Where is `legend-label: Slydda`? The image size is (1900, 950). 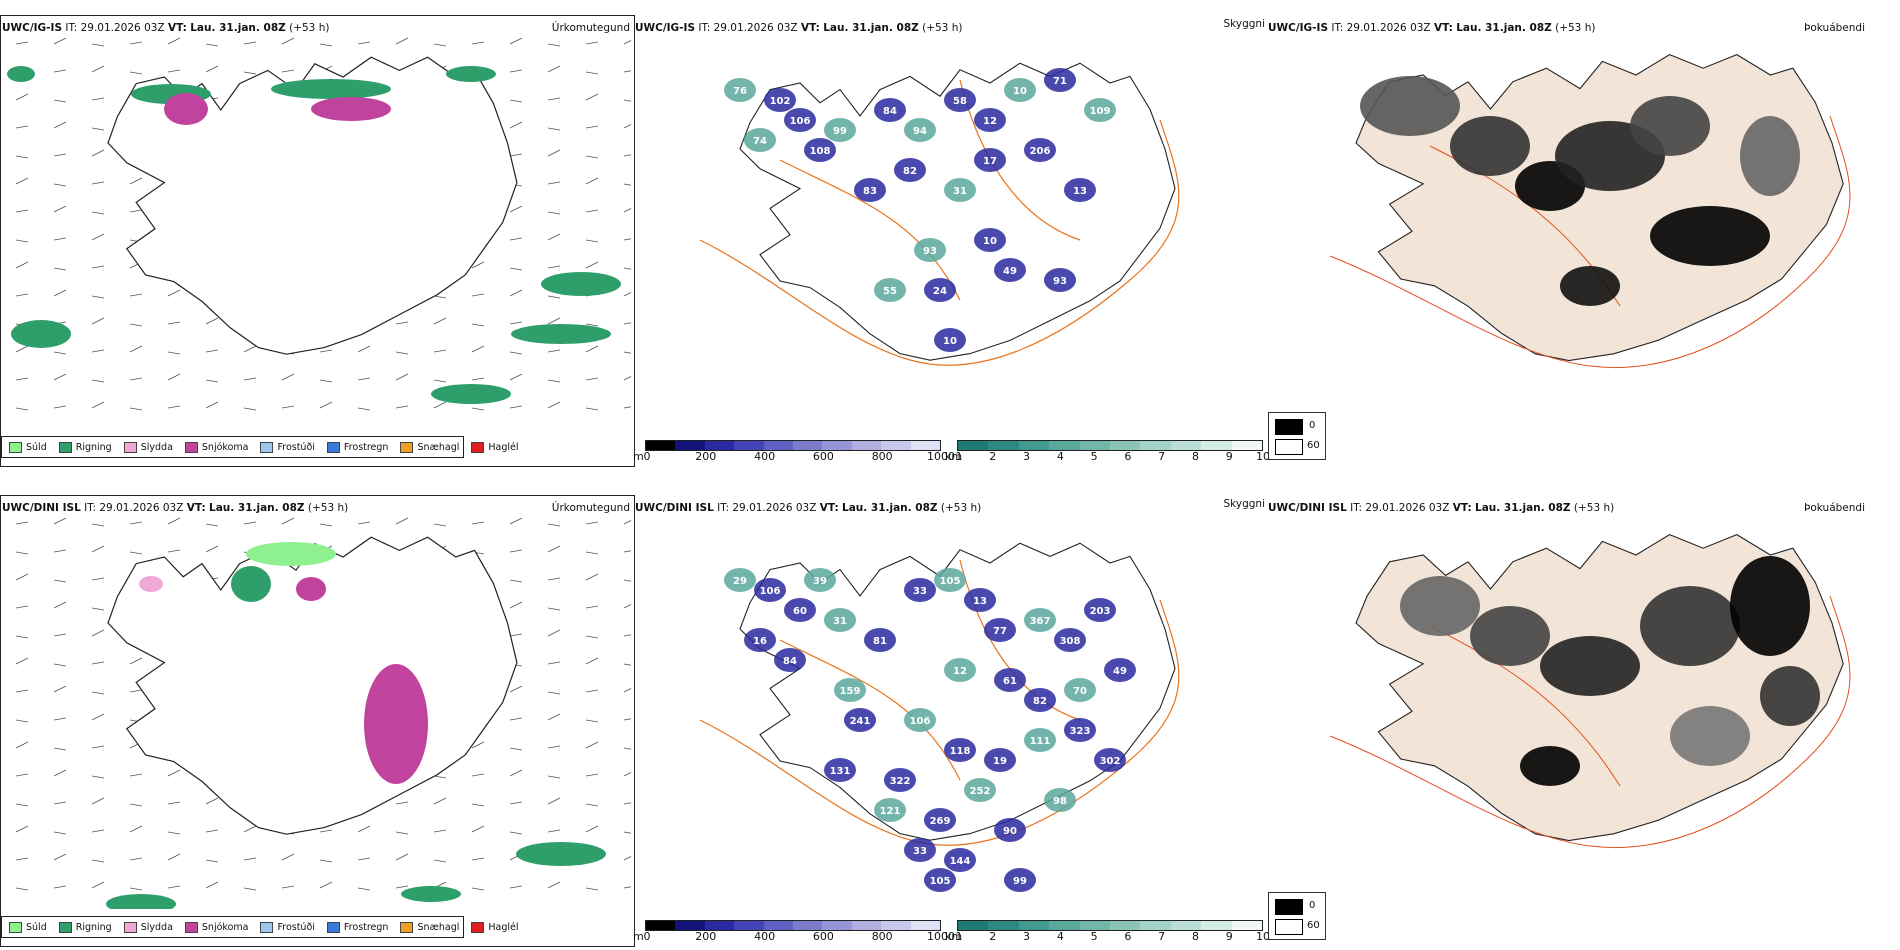
legend-label: Slydda is located at coordinates (156, 927).